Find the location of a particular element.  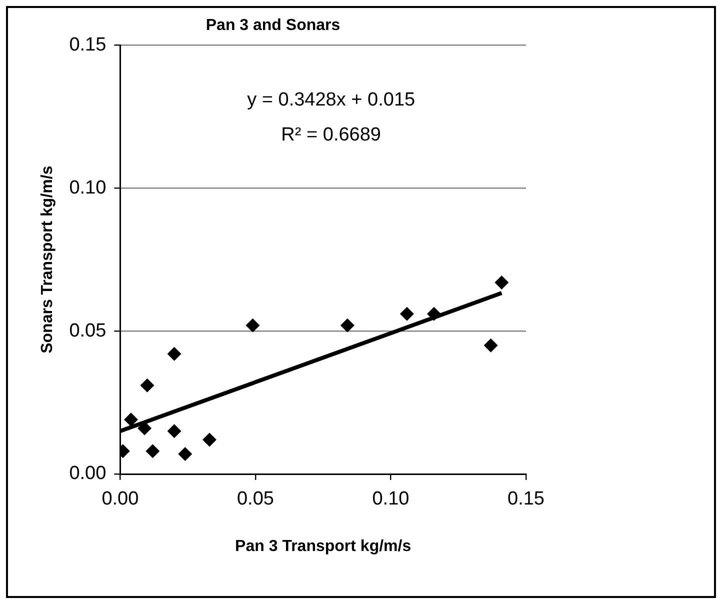

y-tick-label: 0.05 is located at coordinates (87, 331).